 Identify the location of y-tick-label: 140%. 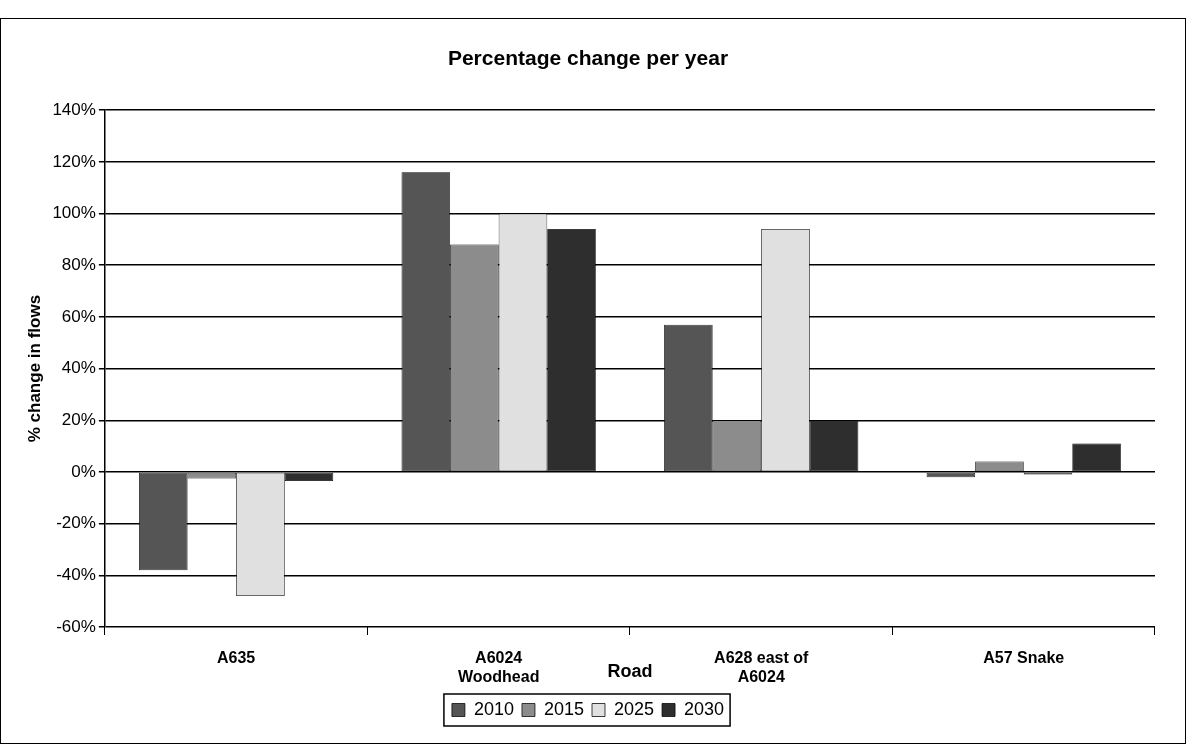
(74, 109).